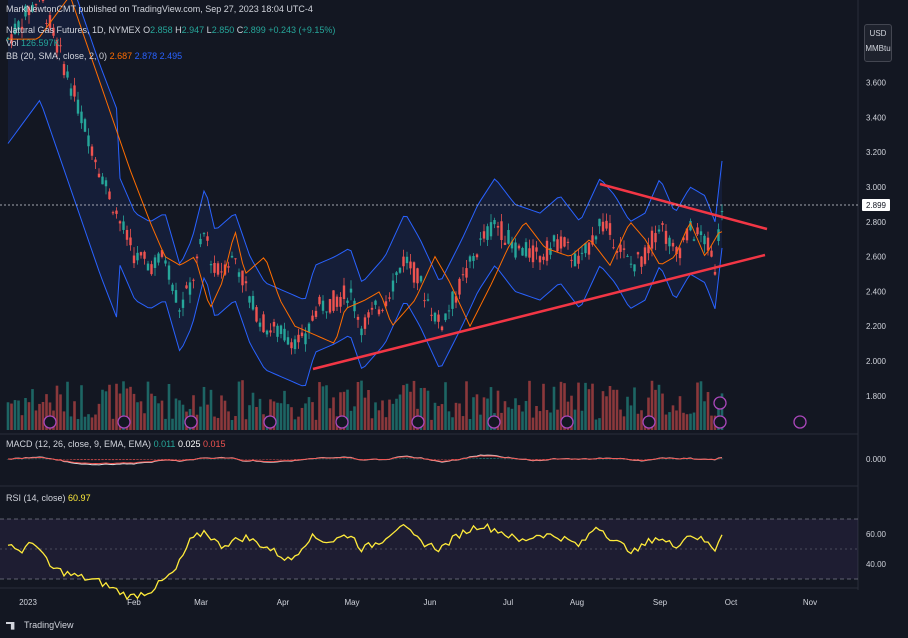 The image size is (908, 638). I want to click on ascending-trendline, so click(539, 312).